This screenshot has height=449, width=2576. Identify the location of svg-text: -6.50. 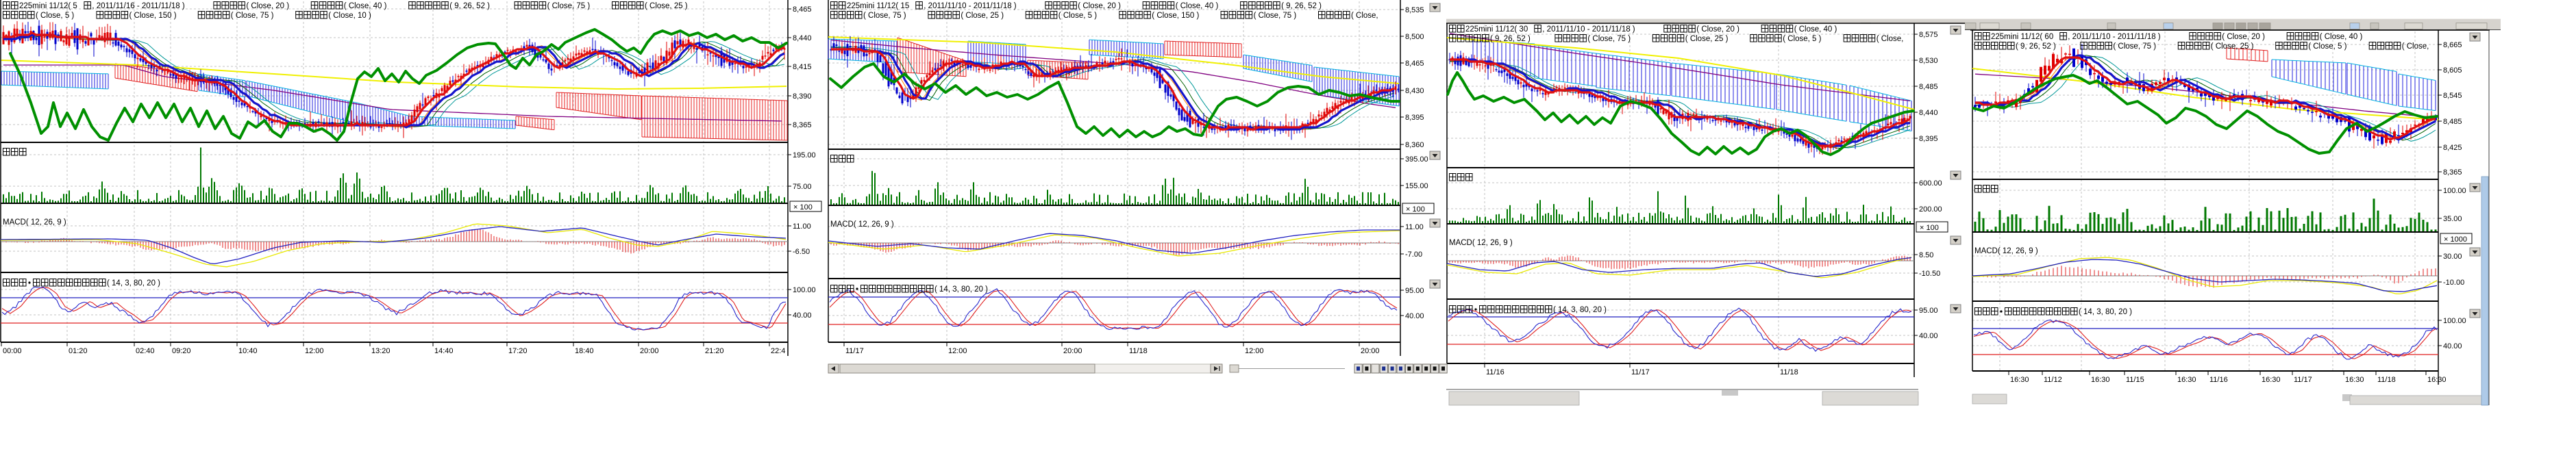
(801, 252).